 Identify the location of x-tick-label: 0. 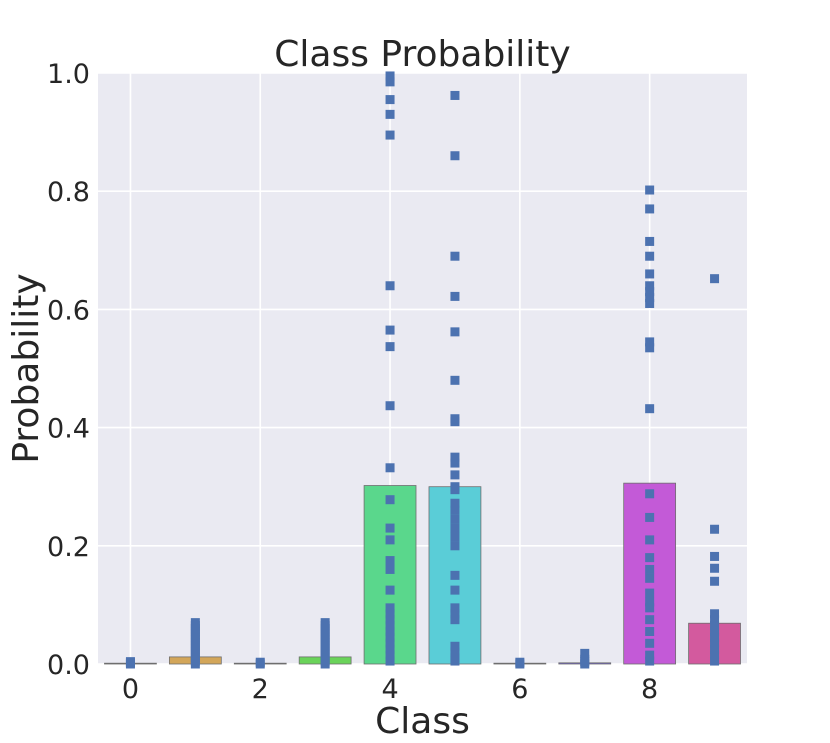
(130, 689).